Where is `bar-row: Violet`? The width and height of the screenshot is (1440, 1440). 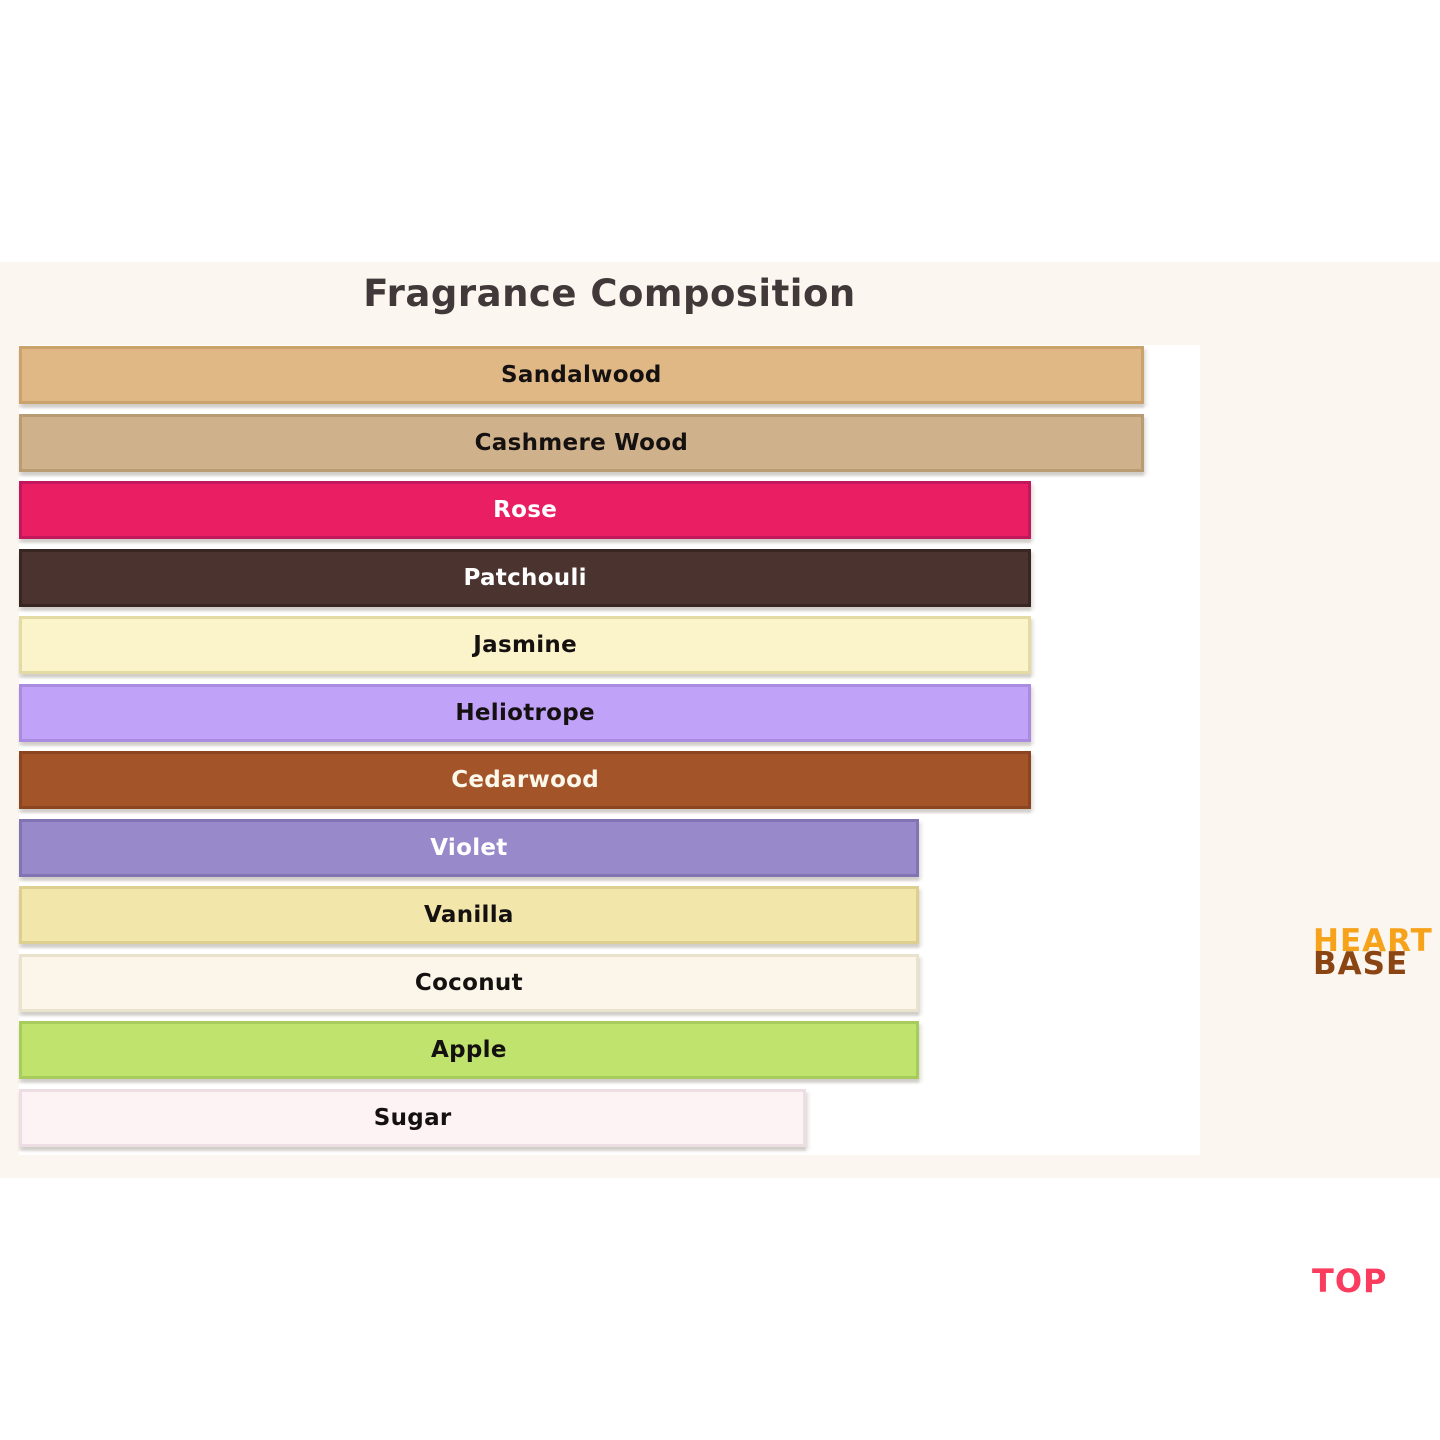
bar-row: Violet is located at coordinates (609, 852).